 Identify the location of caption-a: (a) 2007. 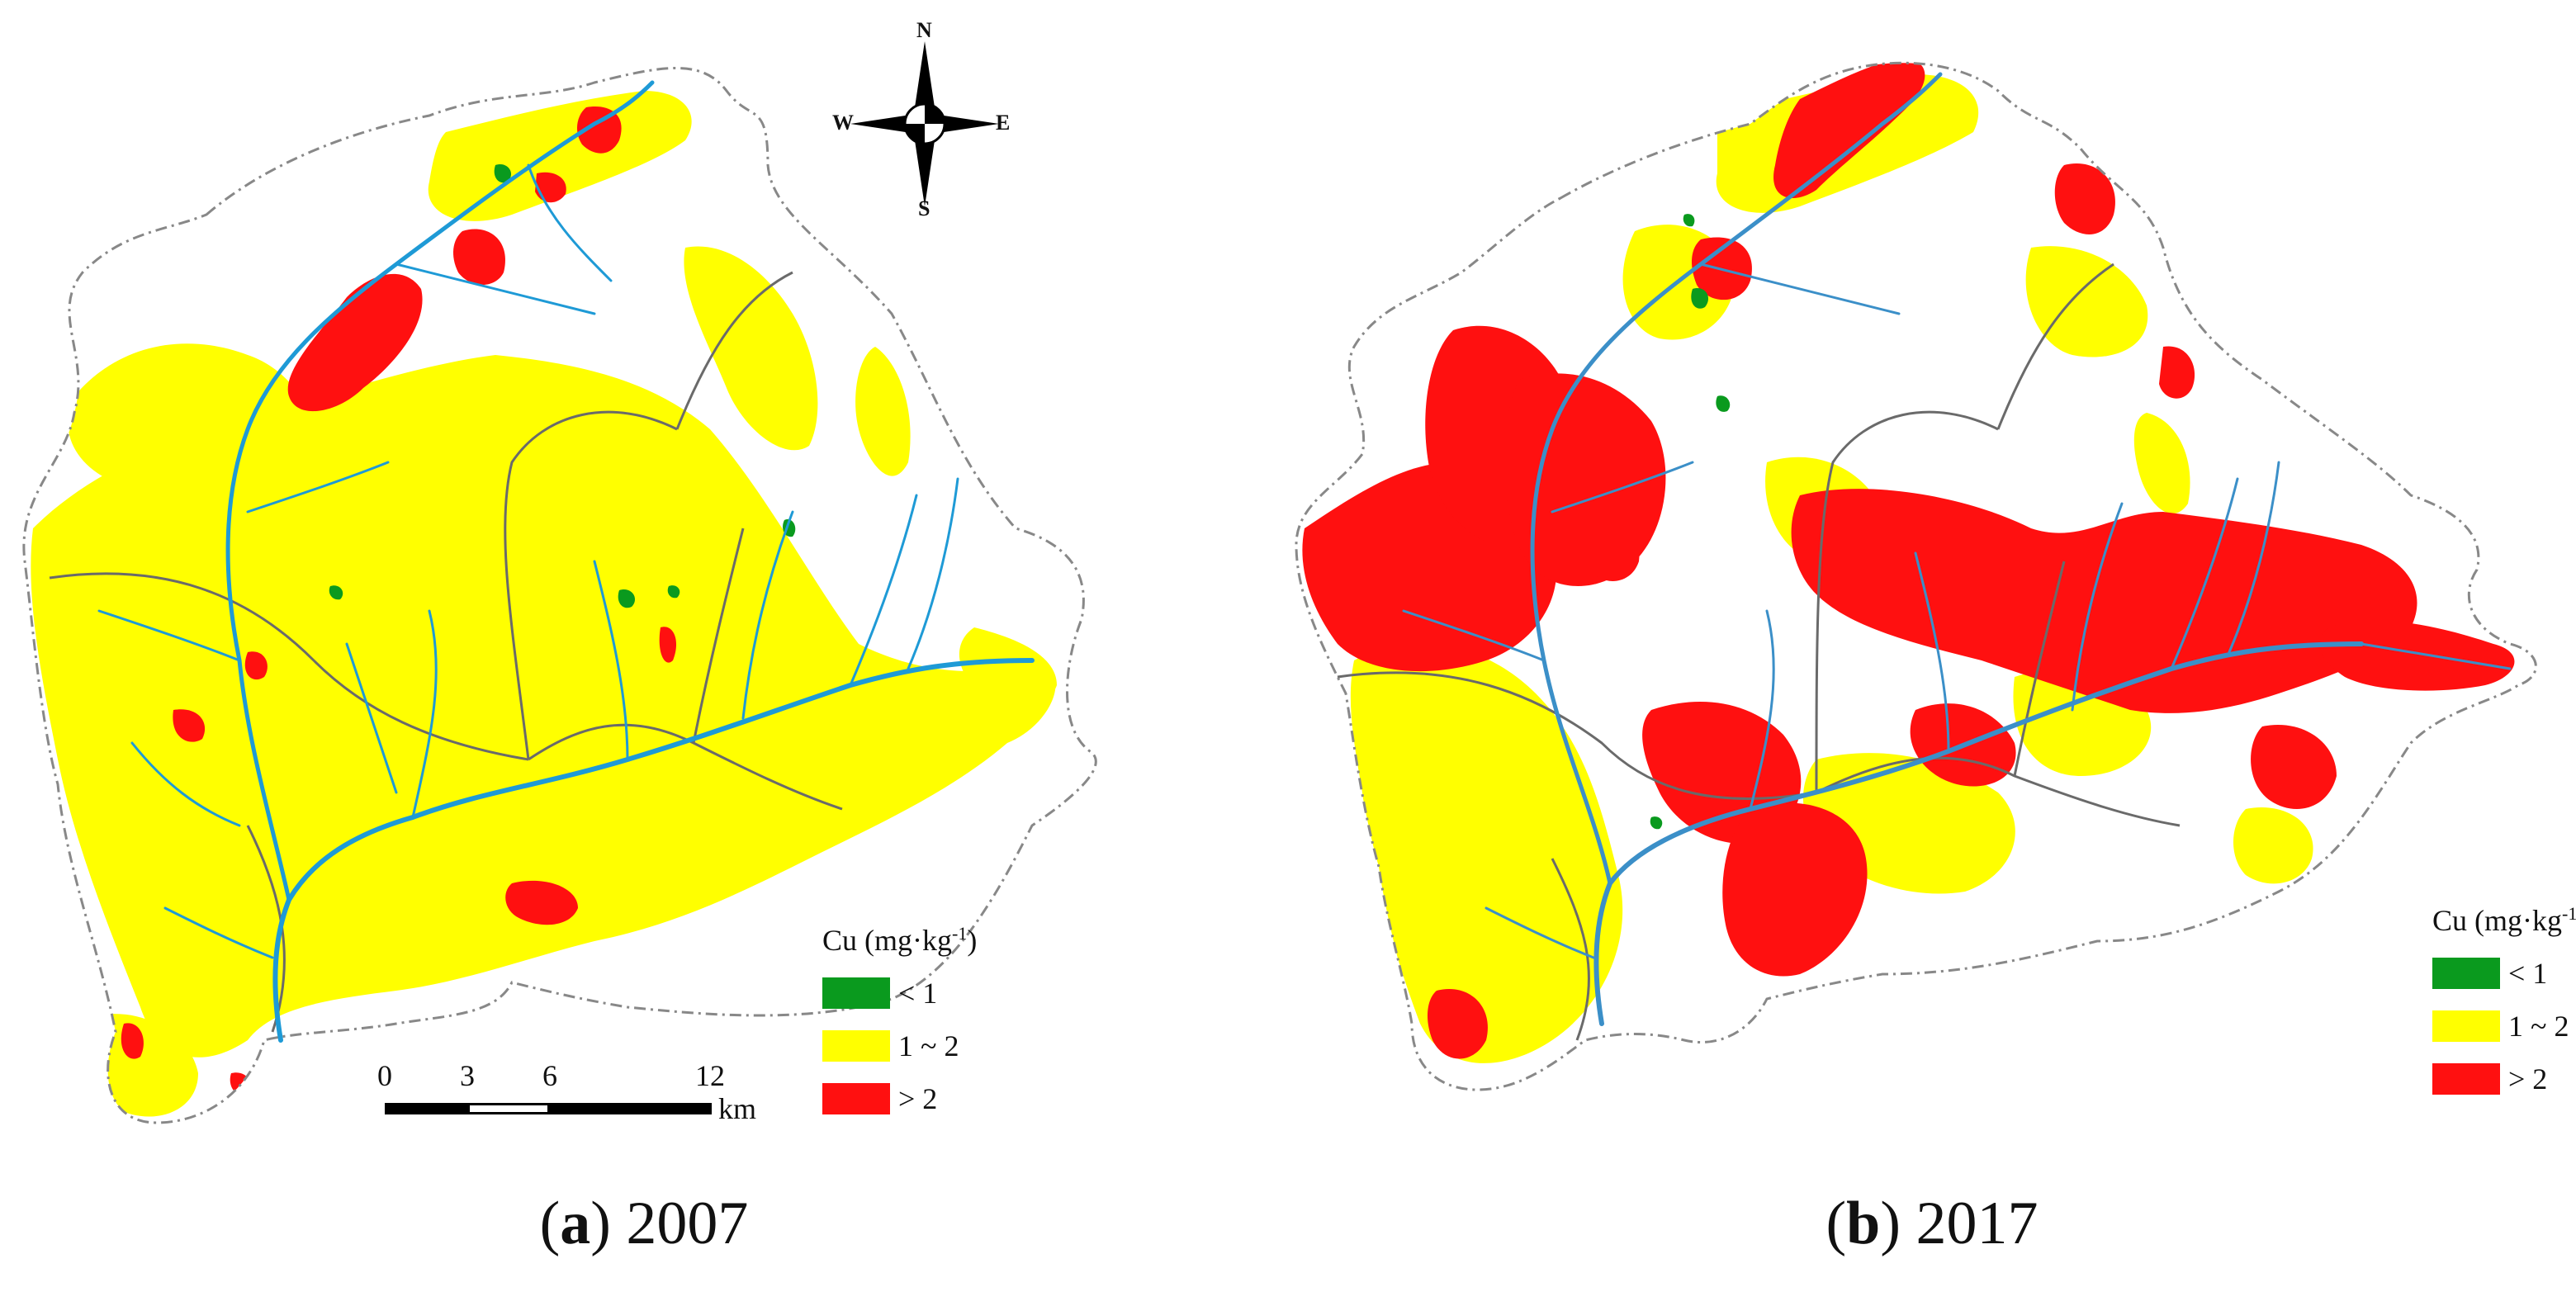
(644, 1223).